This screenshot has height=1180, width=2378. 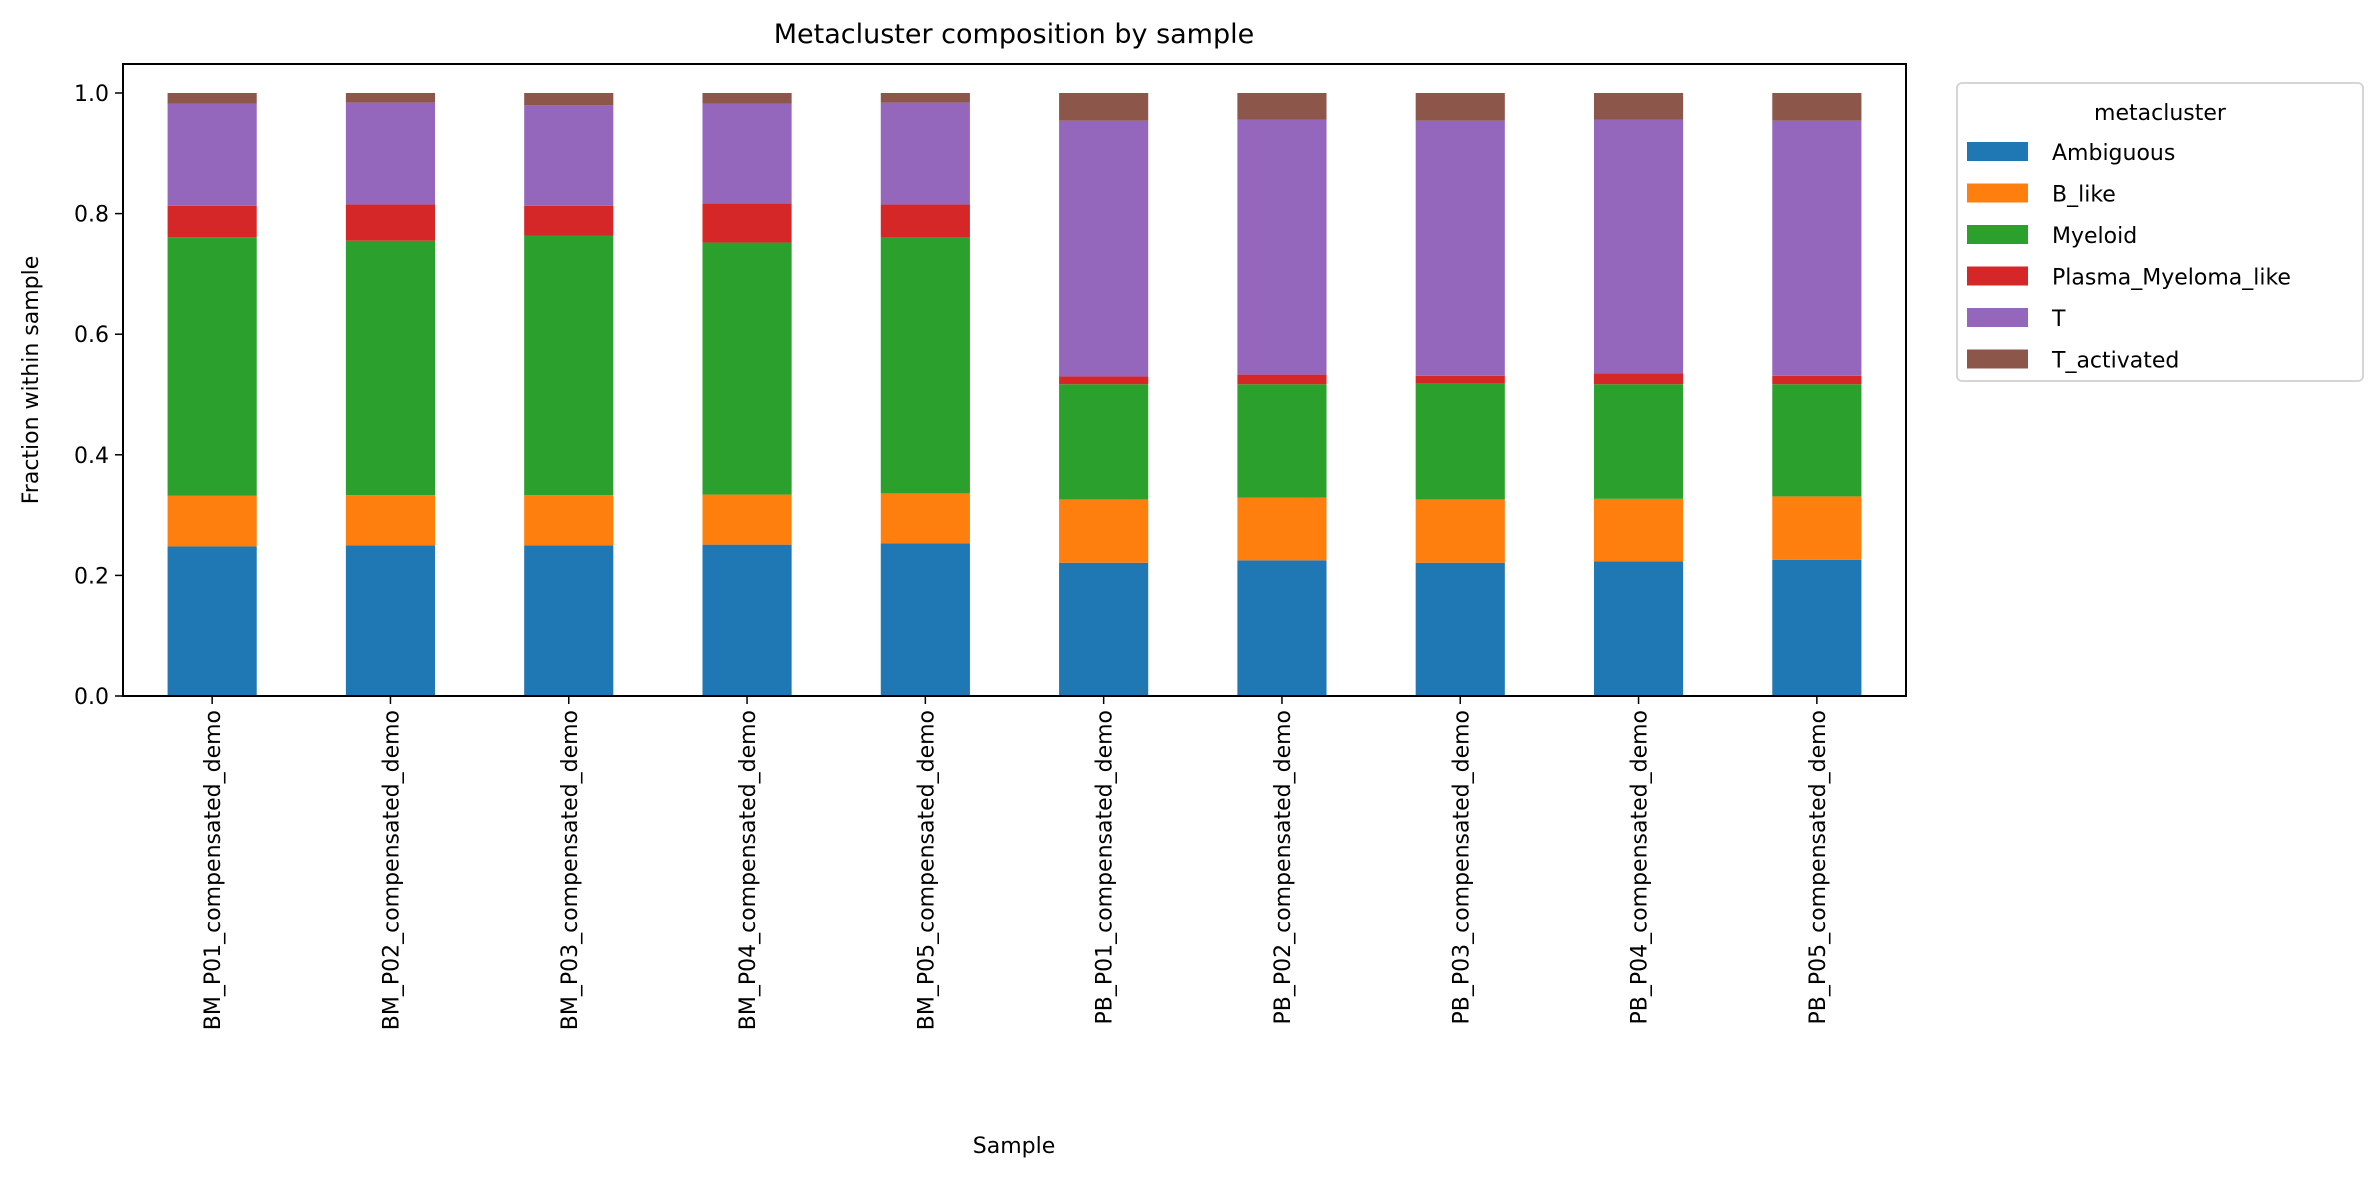 What do you see at coordinates (1818, 867) in the screenshot?
I see `x-tick-label: PB_P05_compensated_demo` at bounding box center [1818, 867].